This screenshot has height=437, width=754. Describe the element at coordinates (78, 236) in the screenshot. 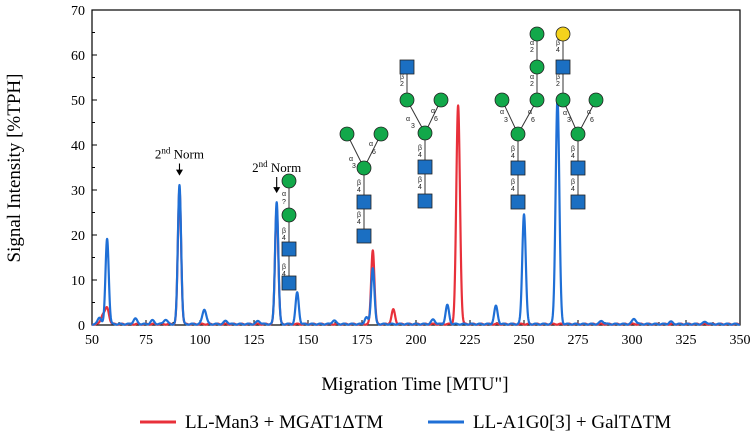

I see `y-tick-label: 20` at that location.